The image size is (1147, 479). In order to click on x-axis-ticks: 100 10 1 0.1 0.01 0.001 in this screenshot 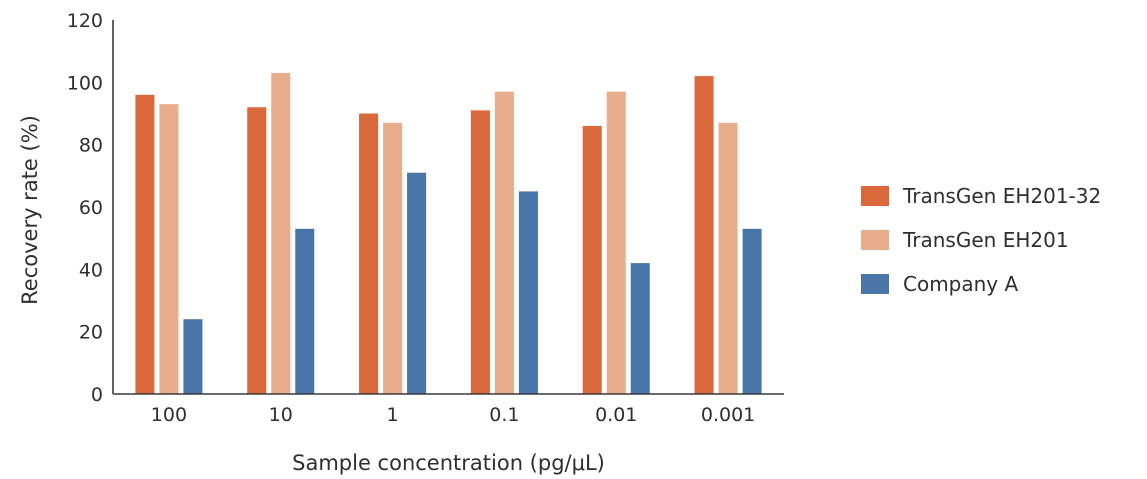, I will do `click(453, 415)`.